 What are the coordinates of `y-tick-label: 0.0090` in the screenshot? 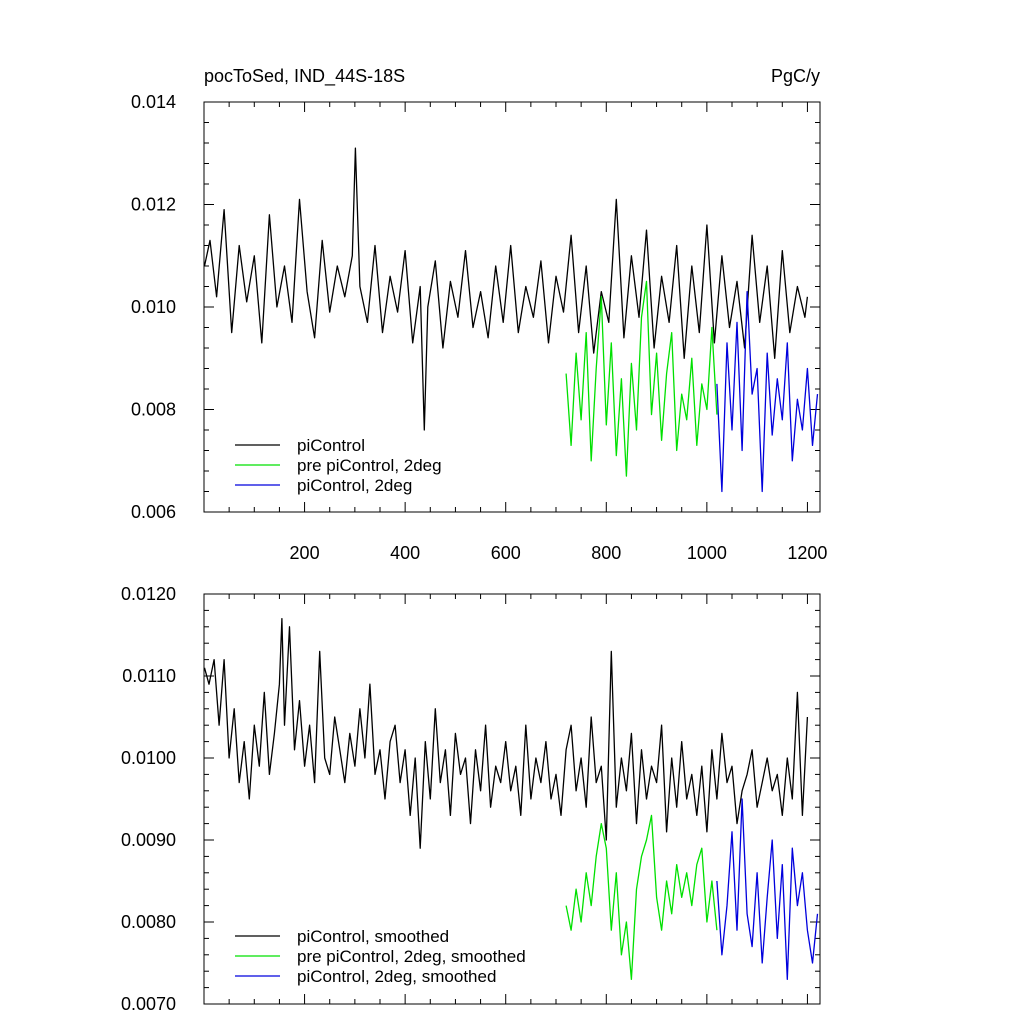 It's located at (148, 840).